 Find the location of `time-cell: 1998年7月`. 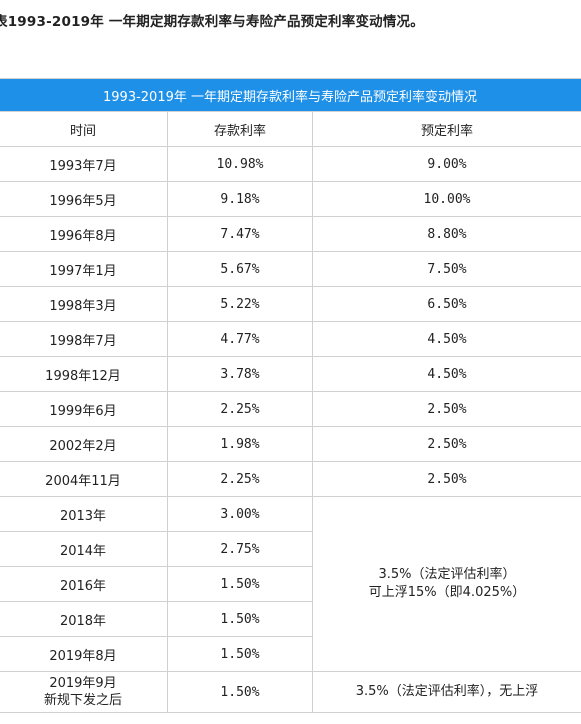

time-cell: 1998年7月 is located at coordinates (84, 339).